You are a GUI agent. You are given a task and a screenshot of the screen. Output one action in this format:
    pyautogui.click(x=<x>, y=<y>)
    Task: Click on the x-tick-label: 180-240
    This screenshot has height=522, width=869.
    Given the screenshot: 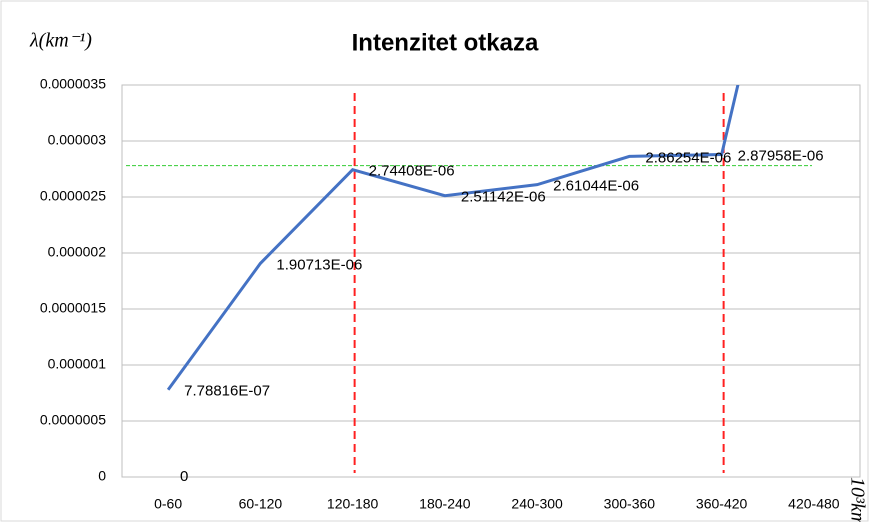 What is the action you would take?
    pyautogui.click(x=445, y=504)
    